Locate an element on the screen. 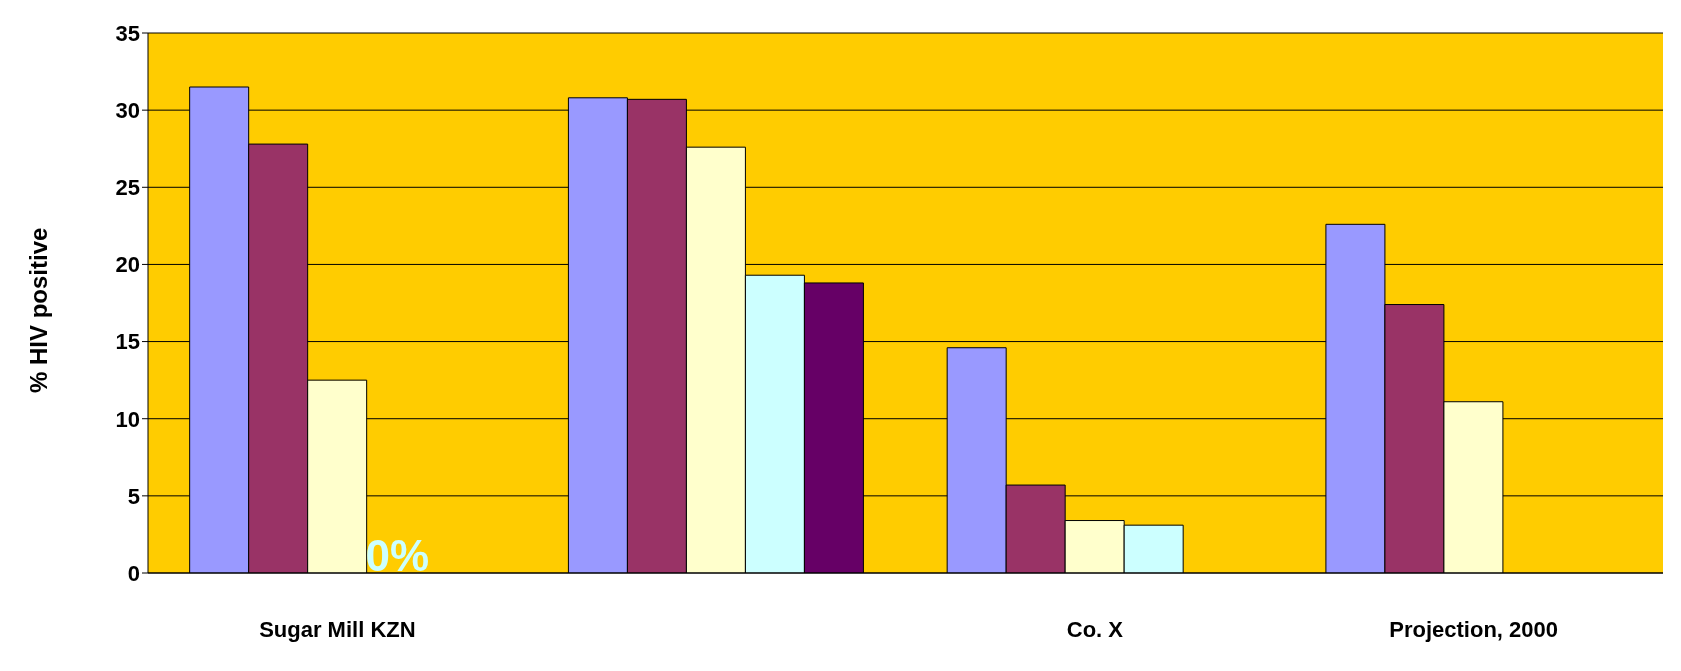 Image resolution: width=1681 pixels, height=671 pixels. x-tick-label: Co. X is located at coordinates (1095, 629).